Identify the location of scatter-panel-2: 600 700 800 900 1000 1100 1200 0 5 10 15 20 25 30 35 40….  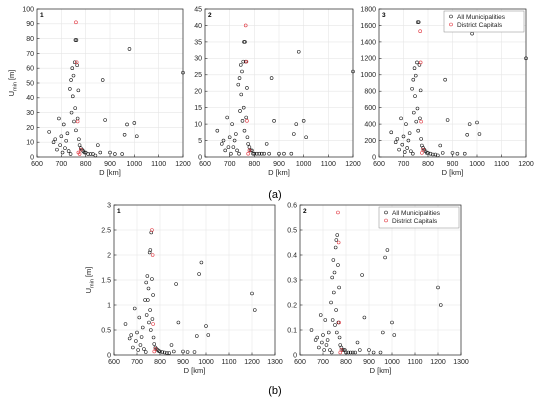
(277, 91).